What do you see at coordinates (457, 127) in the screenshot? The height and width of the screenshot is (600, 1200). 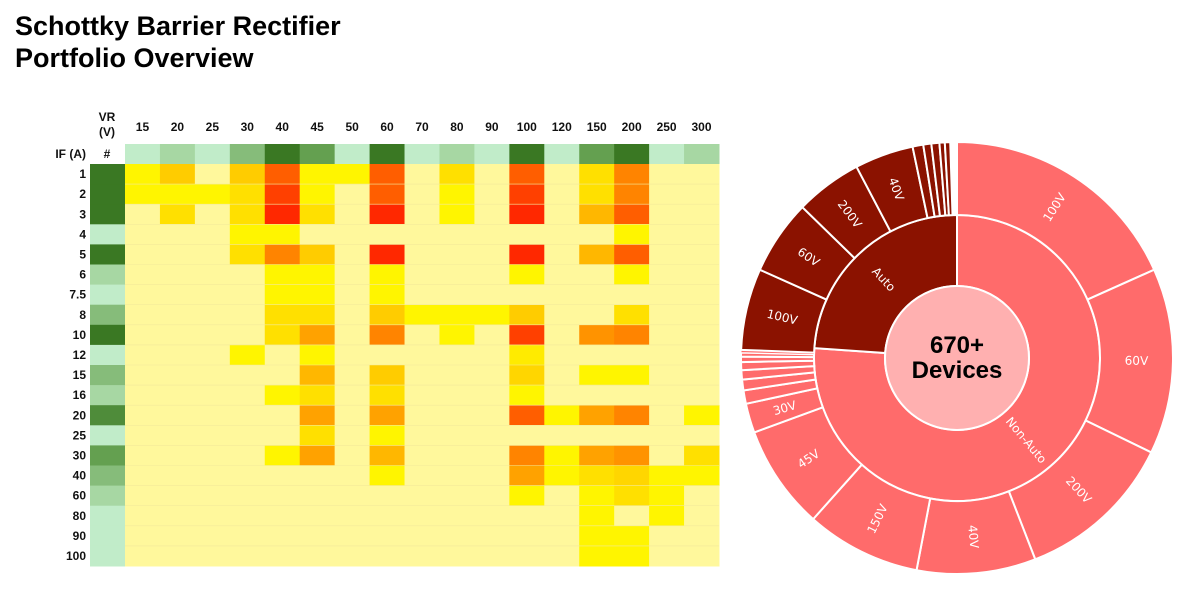 I see `column-label: 80` at bounding box center [457, 127].